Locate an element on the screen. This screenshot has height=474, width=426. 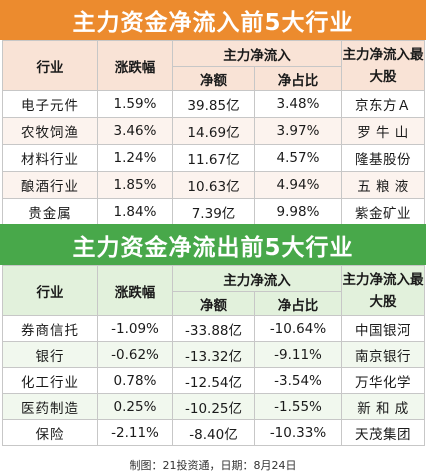
change-cell: -0.62% is located at coordinates (135, 354).